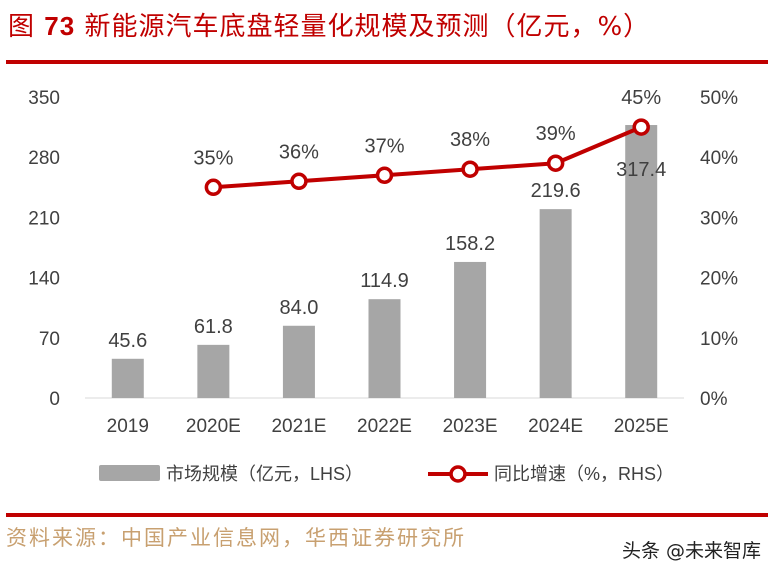  I want to click on right-tick-label: 20%, so click(719, 279).